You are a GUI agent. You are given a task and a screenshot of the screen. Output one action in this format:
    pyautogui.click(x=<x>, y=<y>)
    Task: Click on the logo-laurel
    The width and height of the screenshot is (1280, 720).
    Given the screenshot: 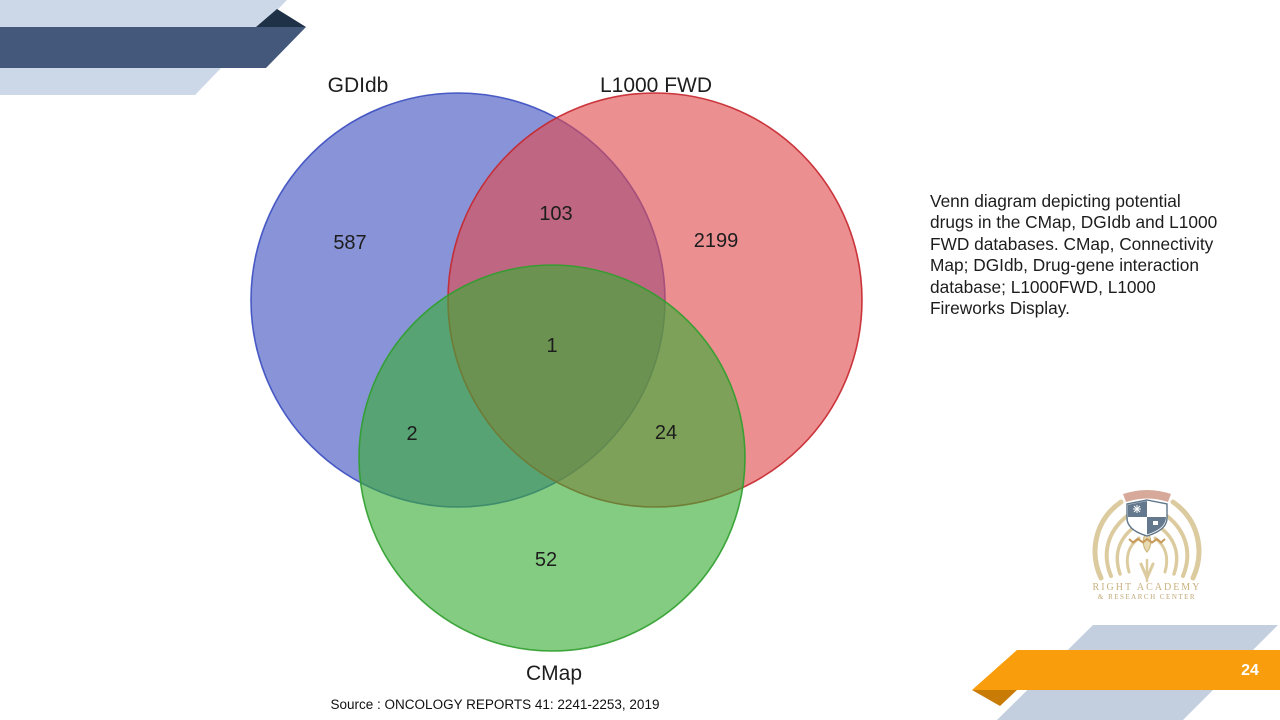 What is the action you would take?
    pyautogui.click(x=1147, y=540)
    